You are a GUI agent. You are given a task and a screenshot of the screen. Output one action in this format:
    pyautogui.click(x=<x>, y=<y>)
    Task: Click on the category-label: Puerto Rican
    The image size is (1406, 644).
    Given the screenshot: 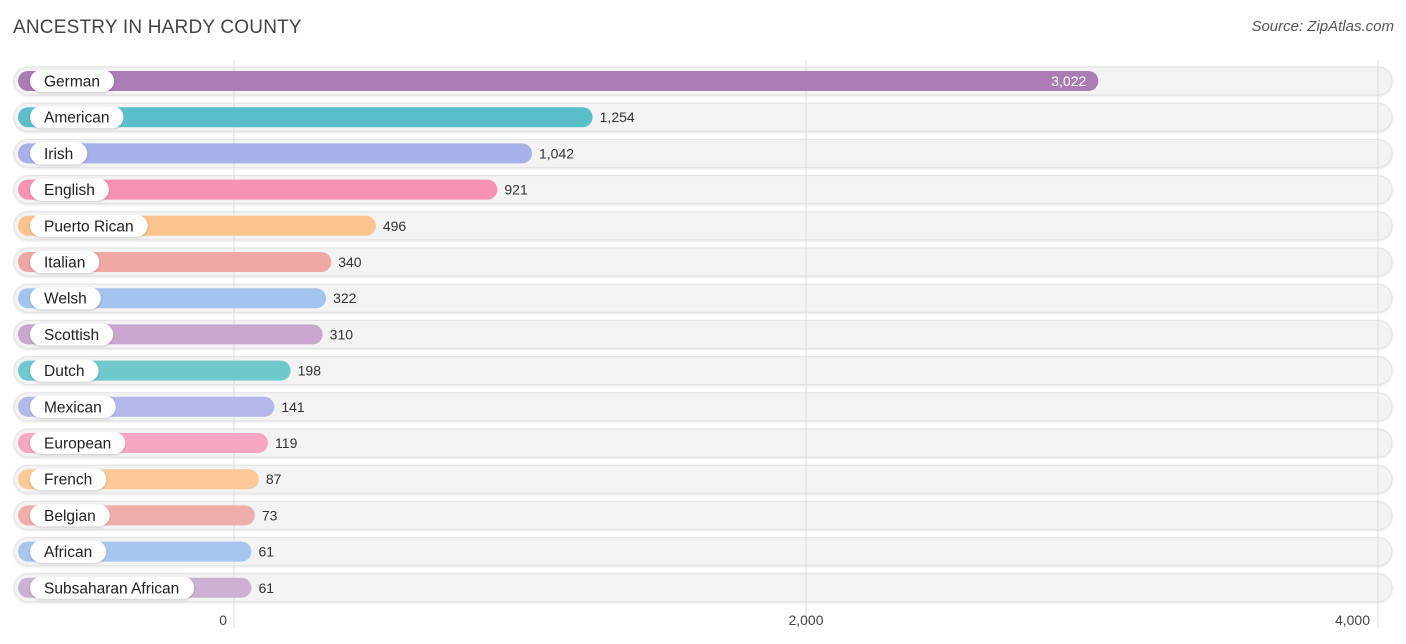 What is the action you would take?
    pyautogui.click(x=89, y=226)
    